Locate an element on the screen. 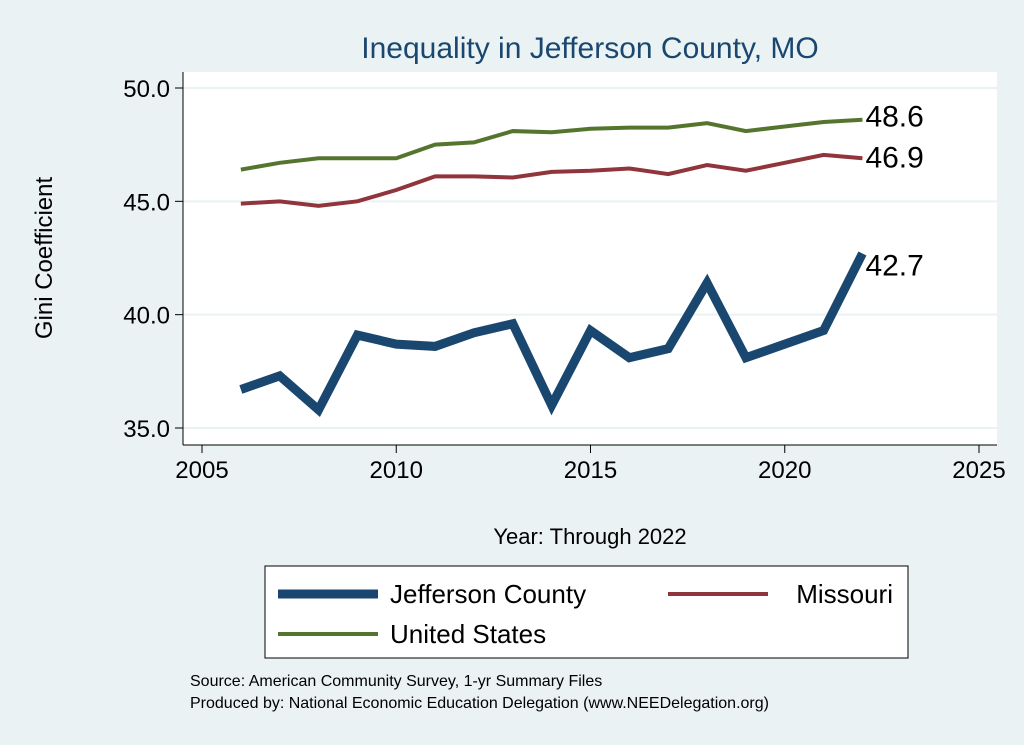  series-line-united-states is located at coordinates (551, 144).